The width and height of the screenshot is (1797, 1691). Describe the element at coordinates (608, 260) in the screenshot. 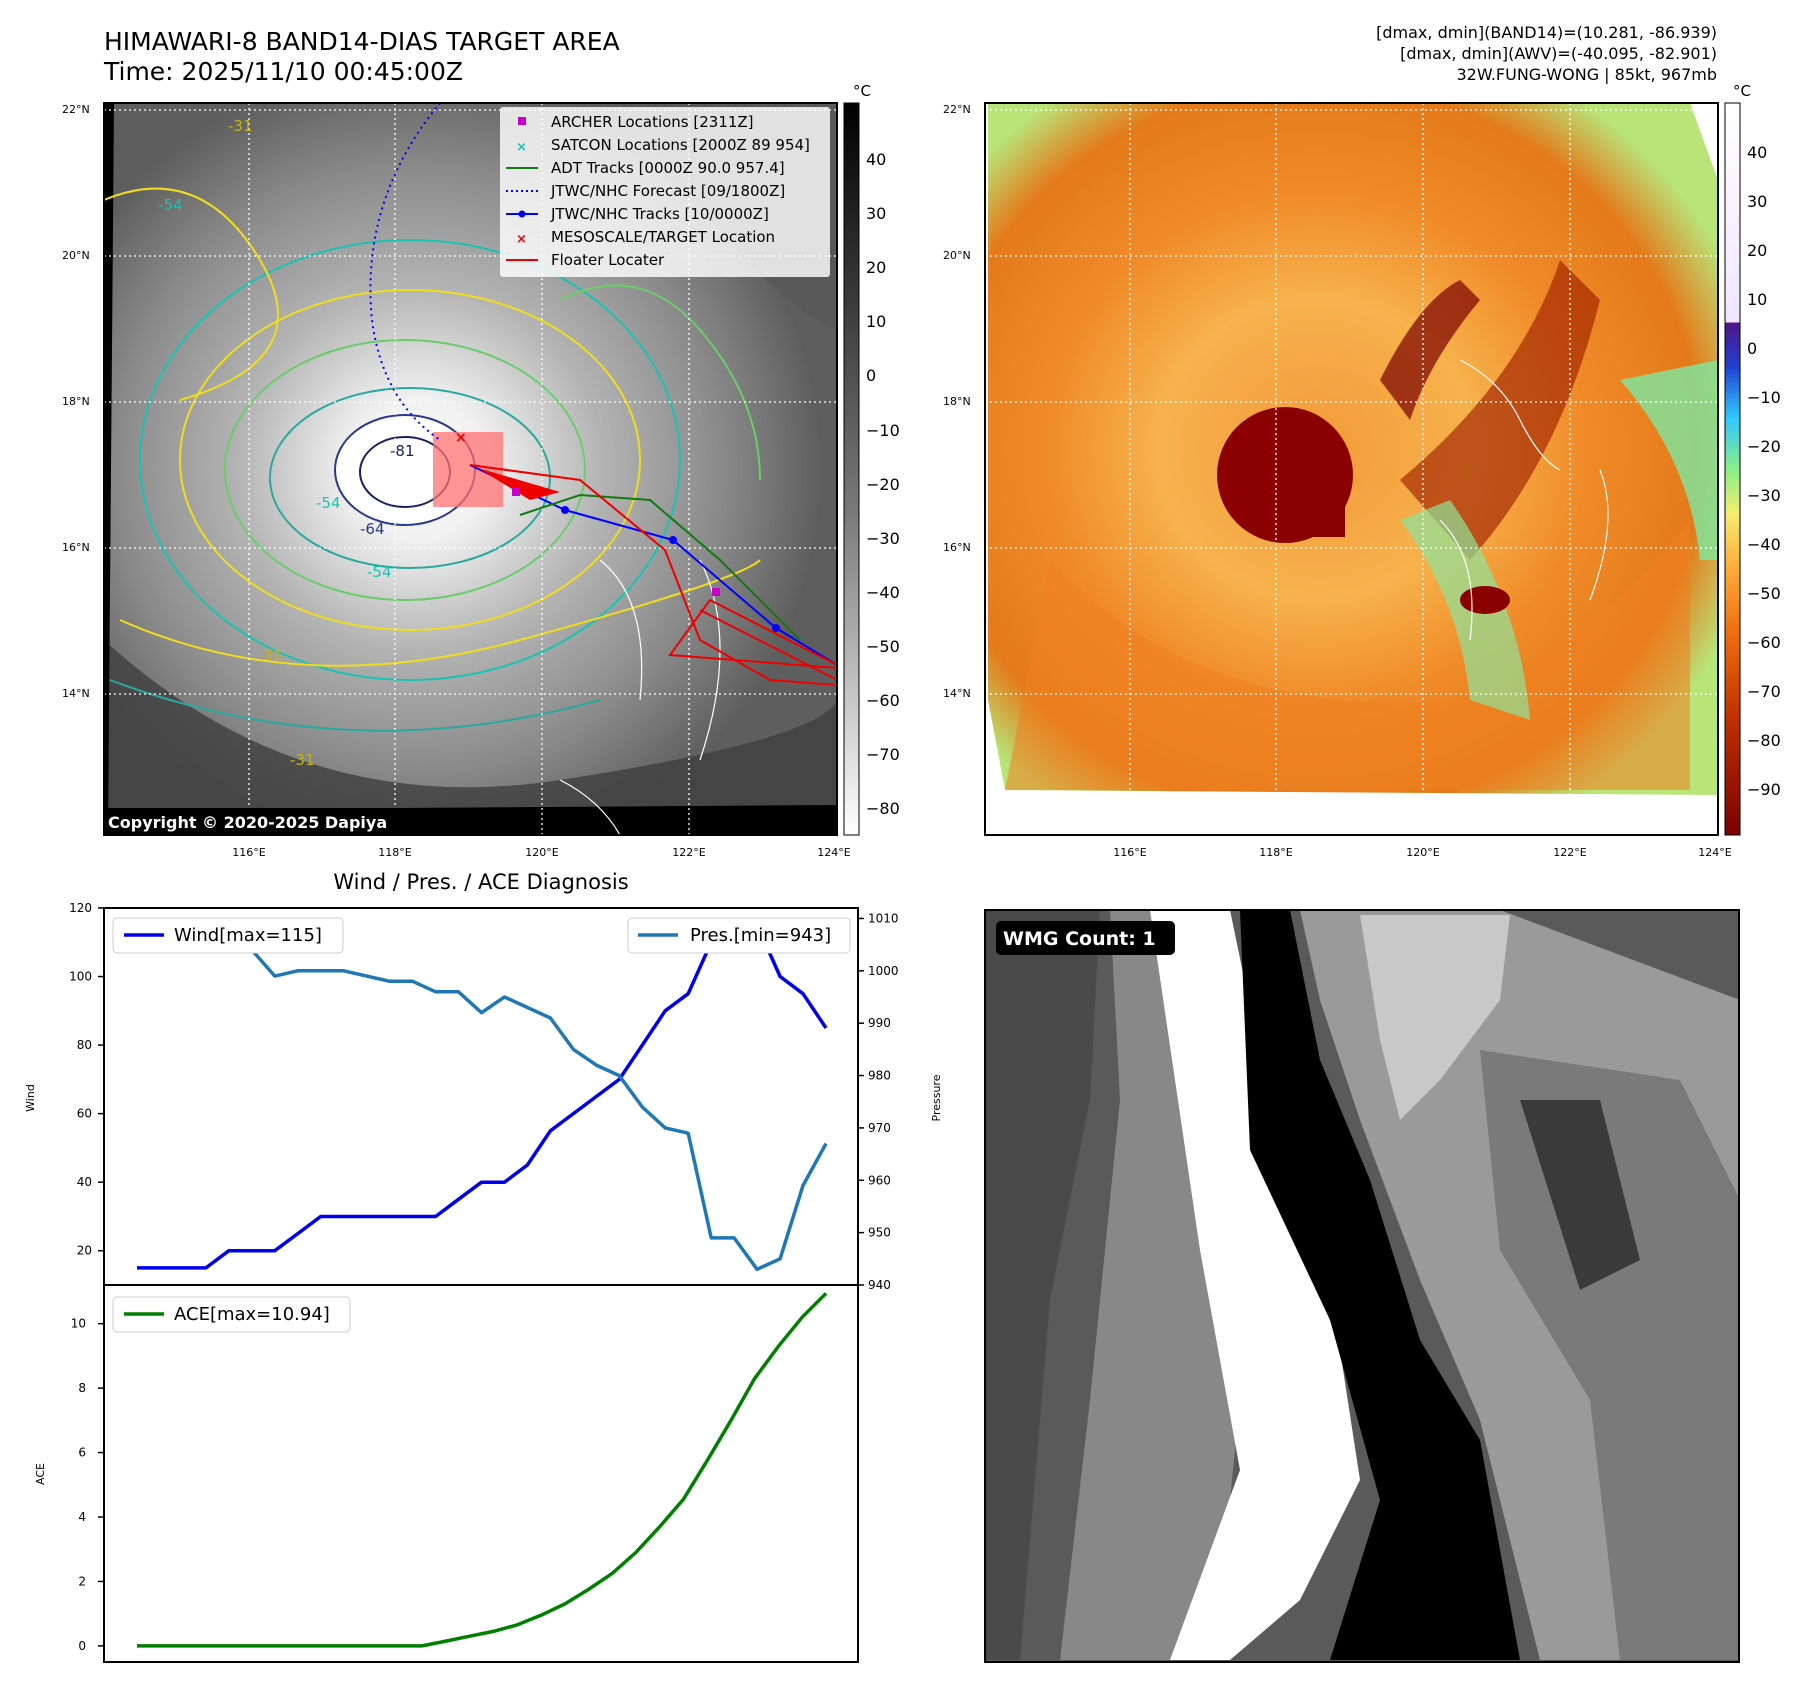

I see `legend-item-label: Floater Locater` at that location.